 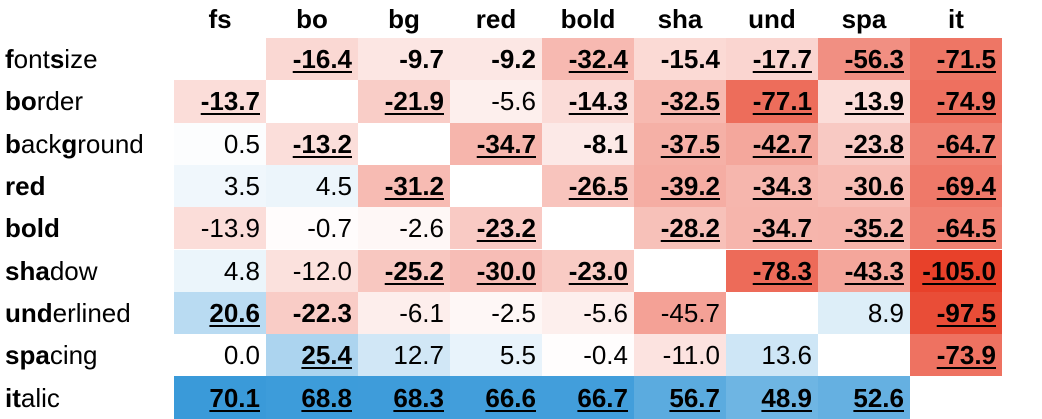 I want to click on heatmap-cell: 4.8, so click(x=220, y=270).